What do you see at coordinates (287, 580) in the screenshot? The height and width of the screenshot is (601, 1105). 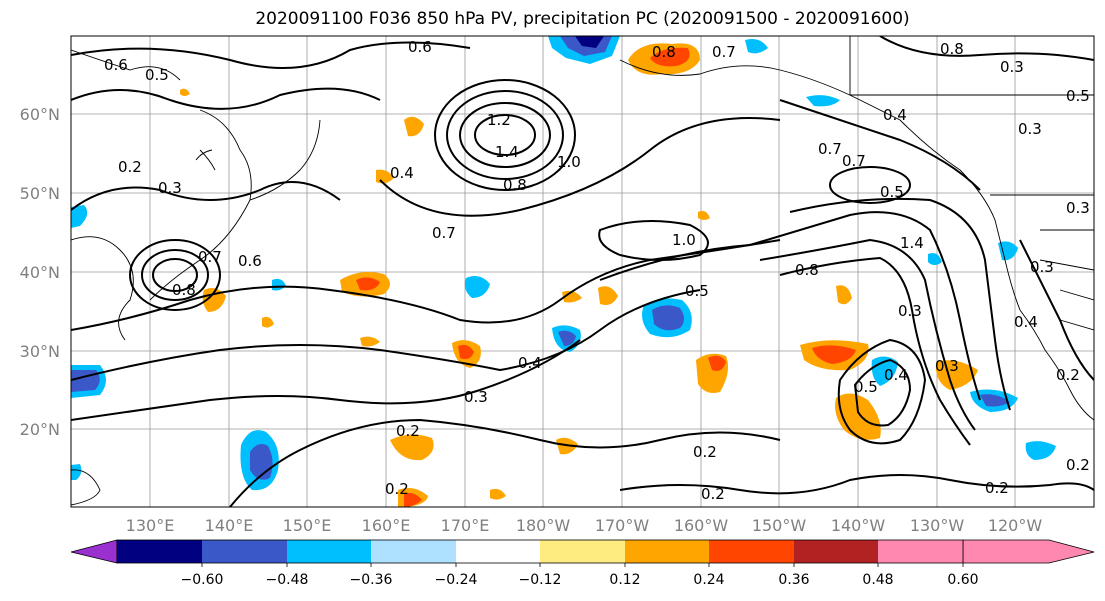 I see `colorbar-tick-label: −0.48` at bounding box center [287, 580].